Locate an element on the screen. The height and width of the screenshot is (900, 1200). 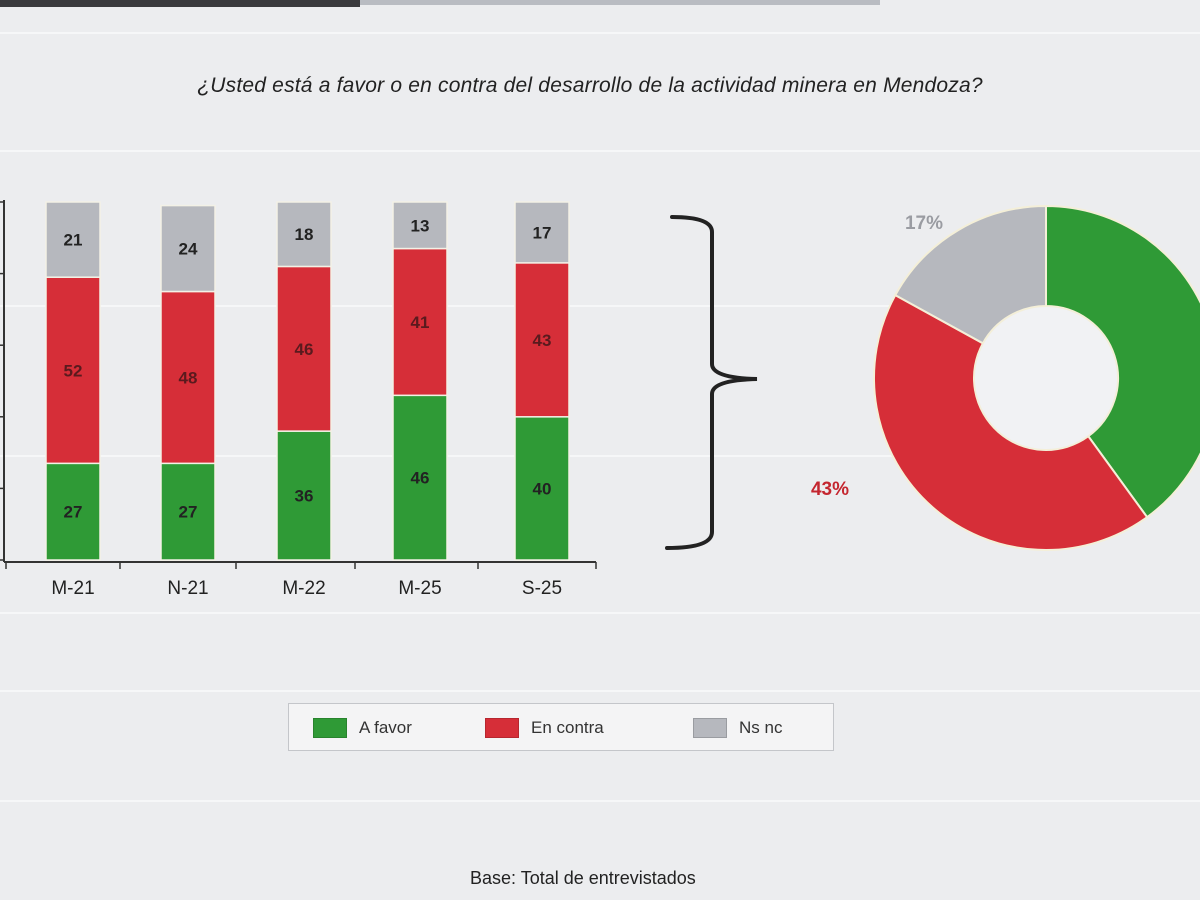
legend-swatch-a-favor is located at coordinates (330, 728).